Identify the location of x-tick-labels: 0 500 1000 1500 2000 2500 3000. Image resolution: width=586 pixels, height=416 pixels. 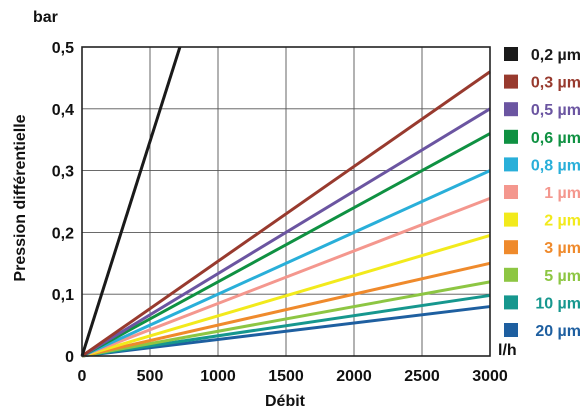
(293, 376).